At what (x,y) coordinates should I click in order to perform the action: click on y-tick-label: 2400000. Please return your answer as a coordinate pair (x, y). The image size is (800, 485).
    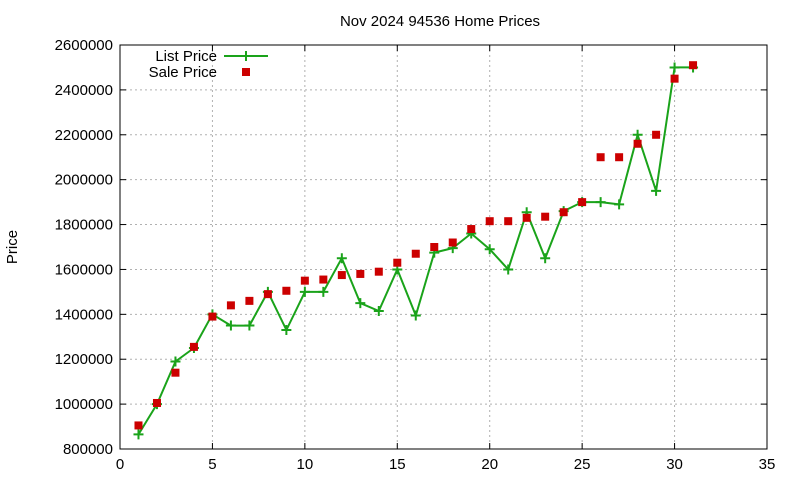
    Looking at the image, I should click on (84, 90).